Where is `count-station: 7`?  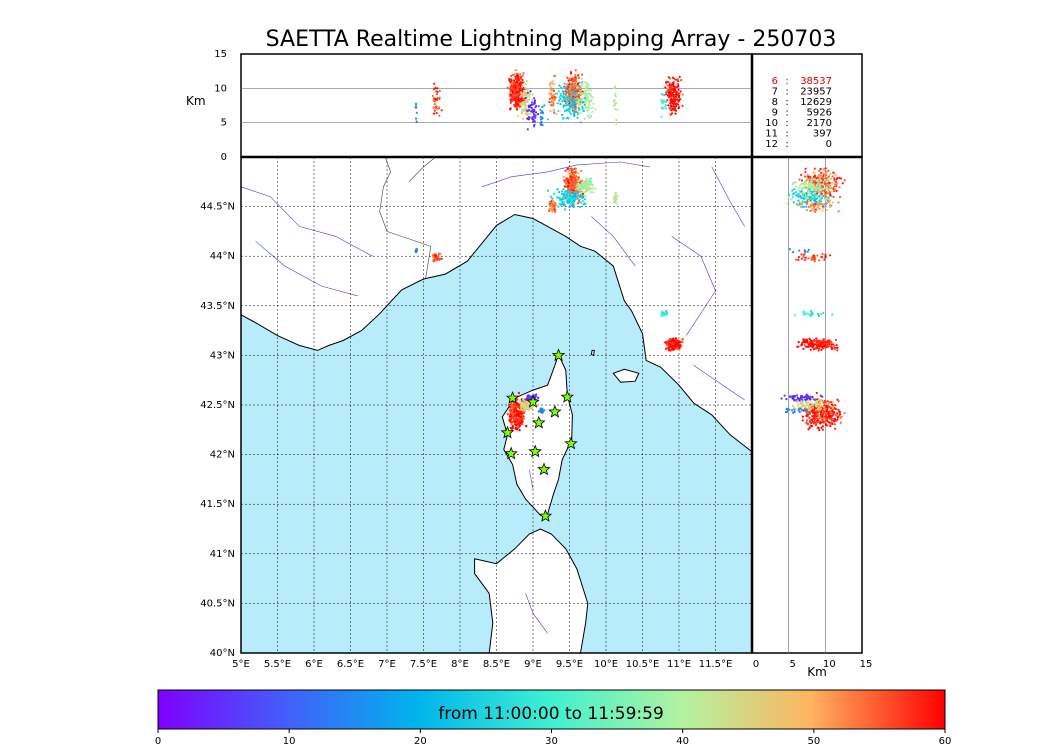
count-station: 7 is located at coordinates (775, 92).